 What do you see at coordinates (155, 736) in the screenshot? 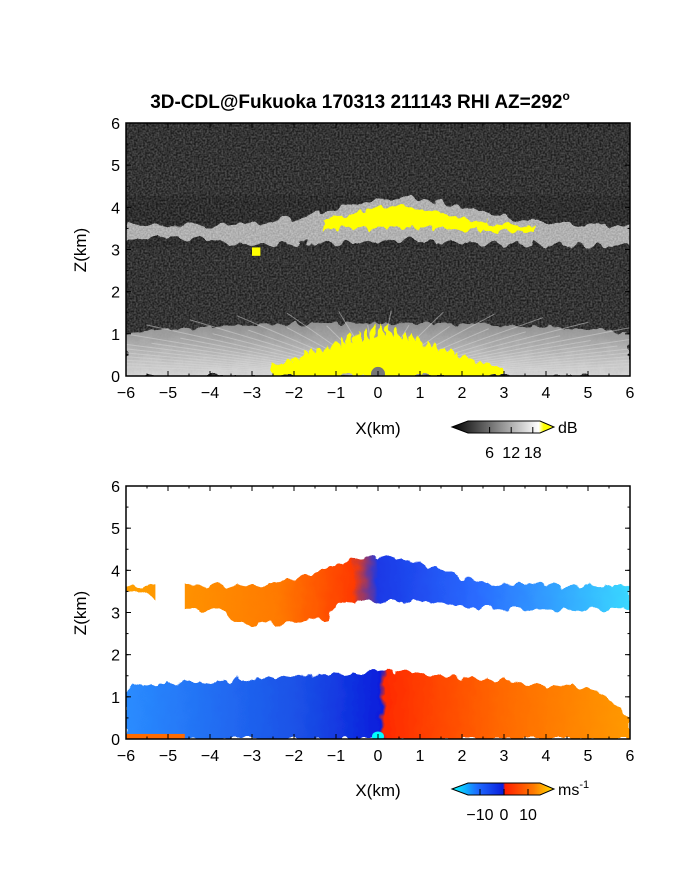
I see `near-ground-echo` at bounding box center [155, 736].